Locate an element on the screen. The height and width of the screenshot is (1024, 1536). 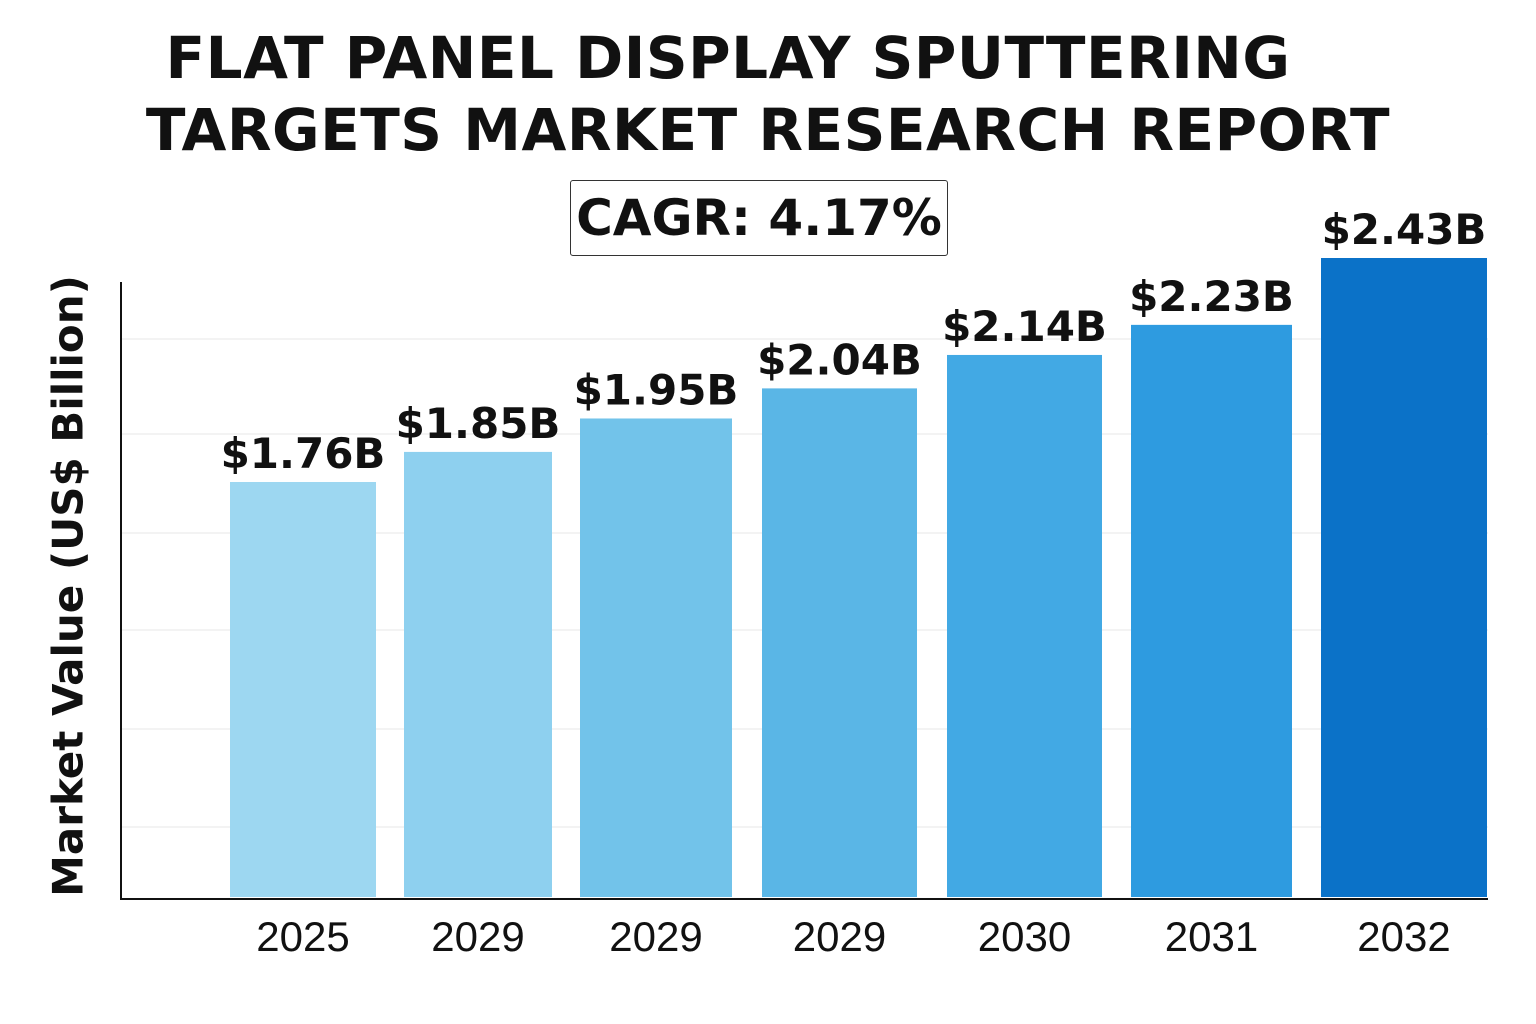
x-tick-label-4: 2030 is located at coordinates (1024, 936).